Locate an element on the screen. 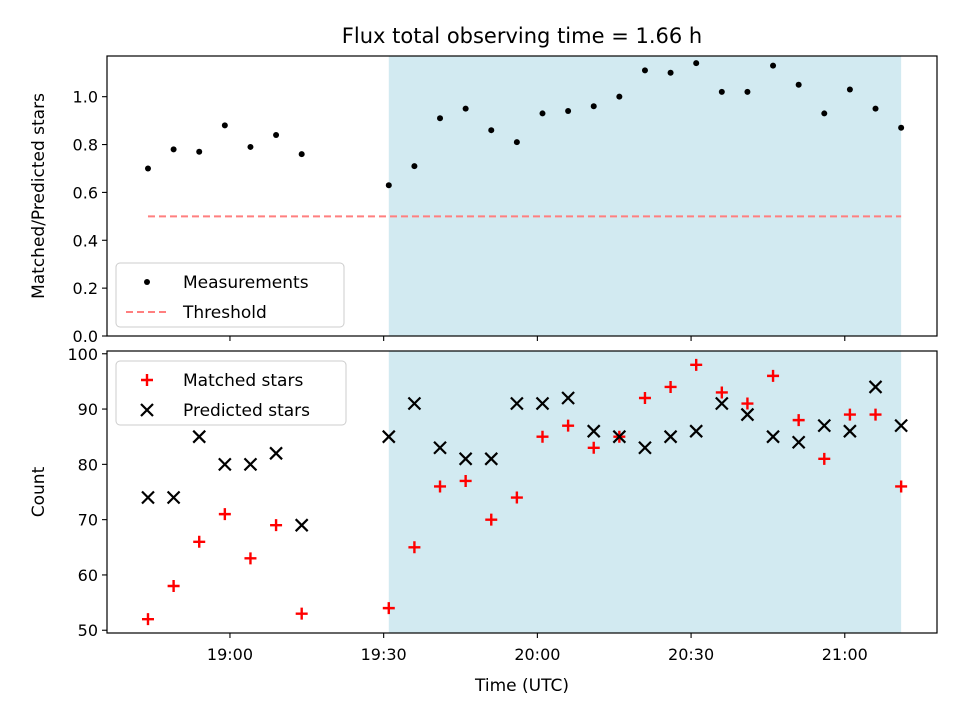 The image size is (960, 720). y-tick-label: 0.4 is located at coordinates (85, 240).